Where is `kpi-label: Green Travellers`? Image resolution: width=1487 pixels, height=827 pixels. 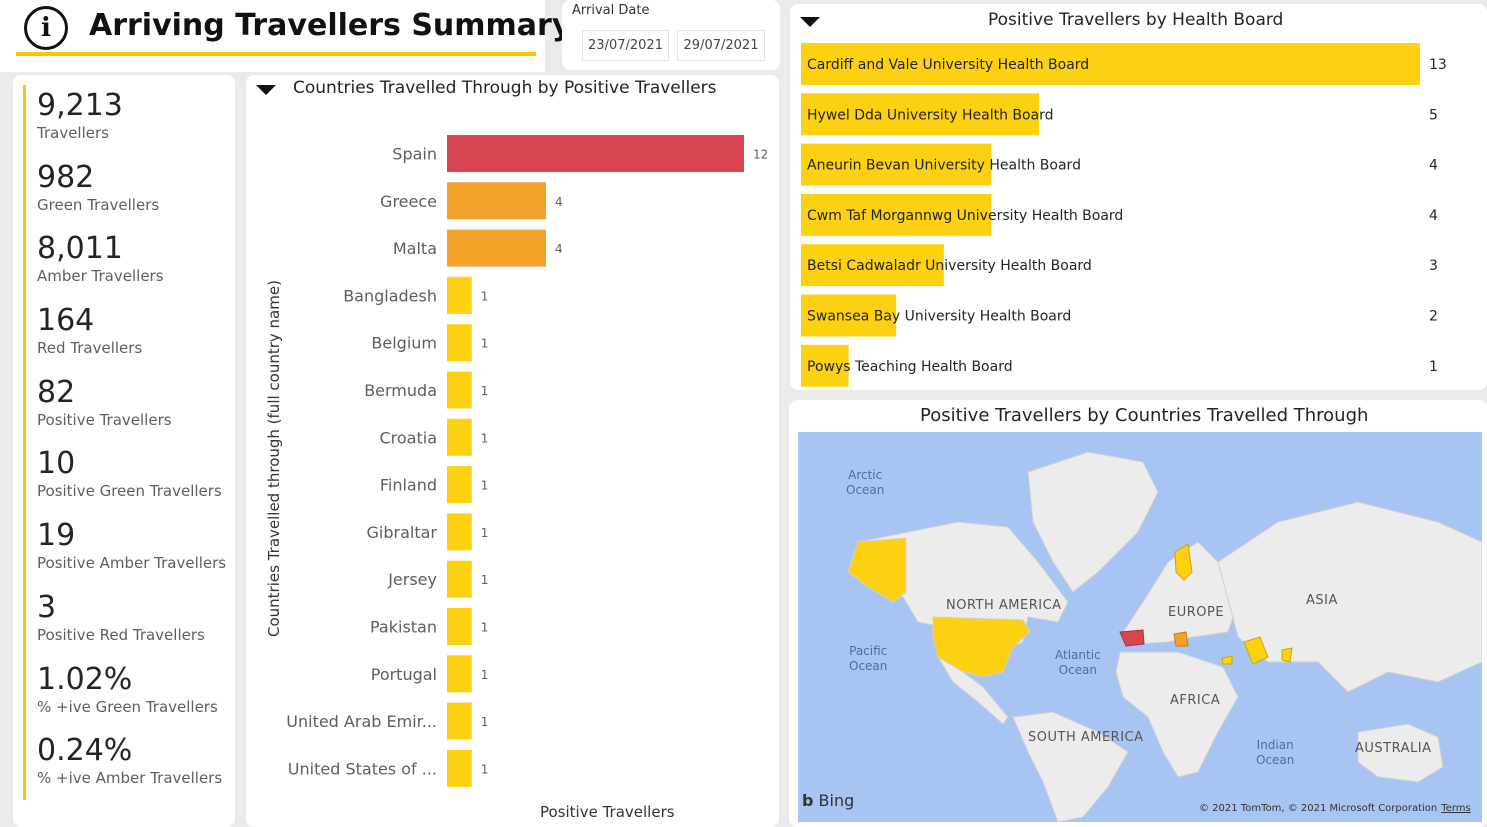 kpi-label: Green Travellers is located at coordinates (98, 205).